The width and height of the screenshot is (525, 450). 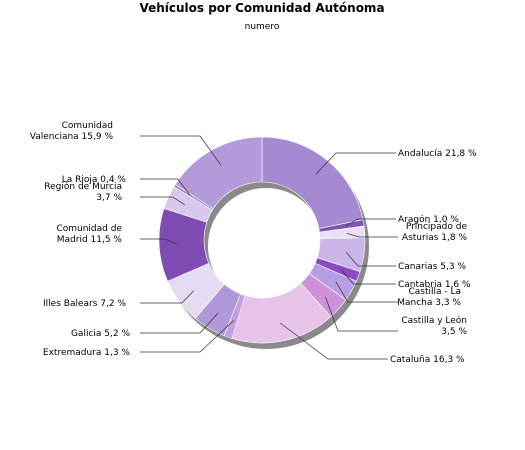 What do you see at coordinates (434, 285) in the screenshot?
I see `slice-label-4: Cantabria 1,6 %` at bounding box center [434, 285].